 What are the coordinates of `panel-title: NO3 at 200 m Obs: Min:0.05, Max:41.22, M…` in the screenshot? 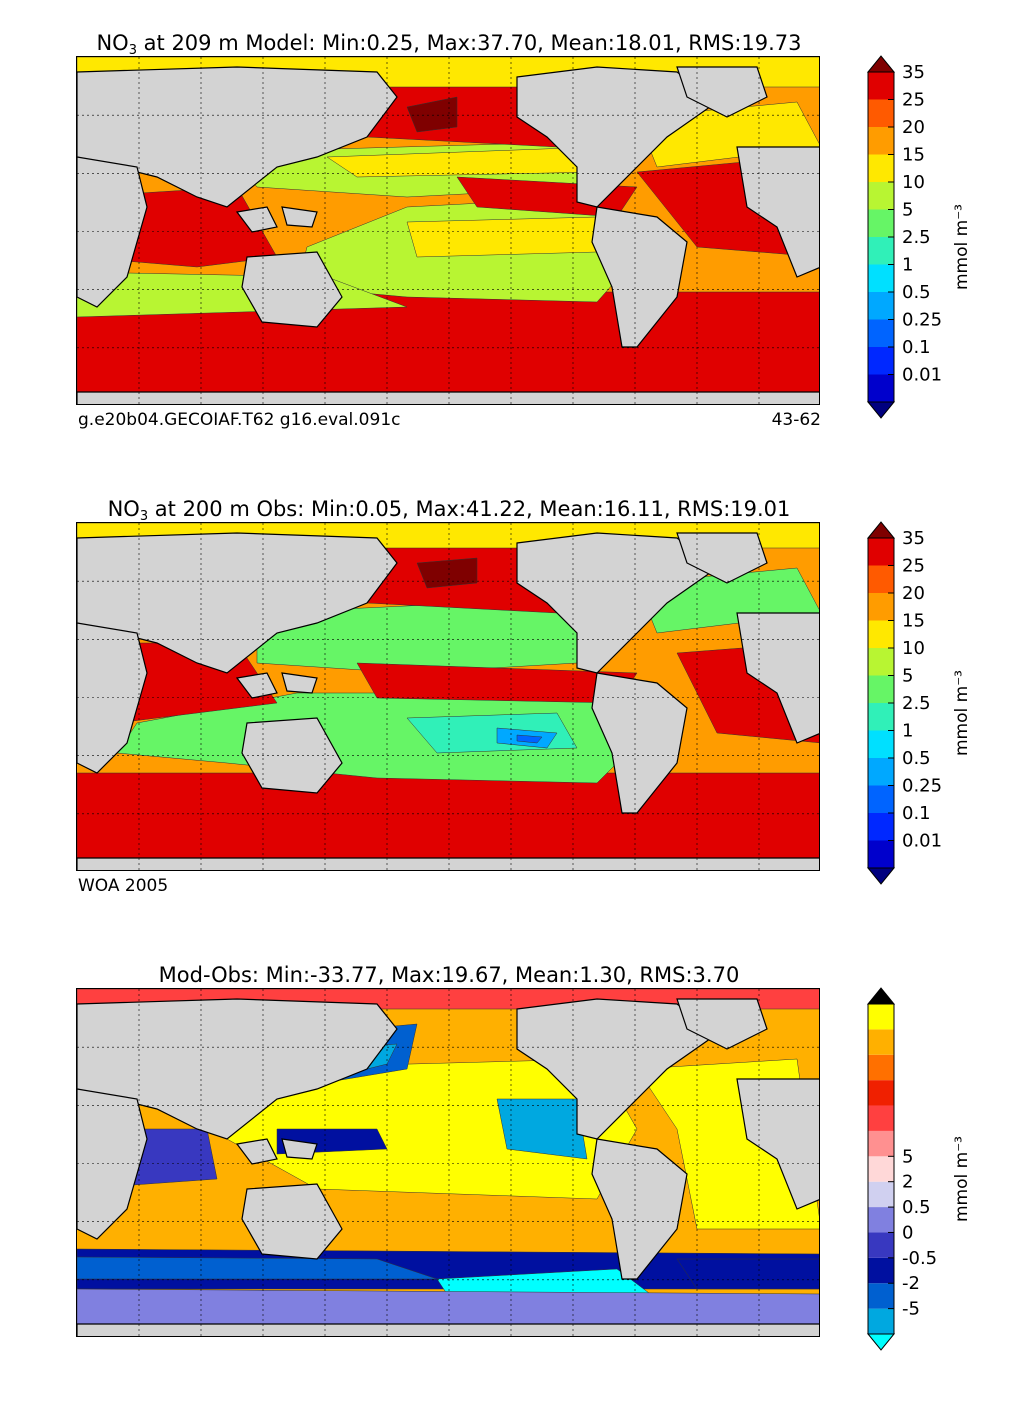 It's located at (449, 510).